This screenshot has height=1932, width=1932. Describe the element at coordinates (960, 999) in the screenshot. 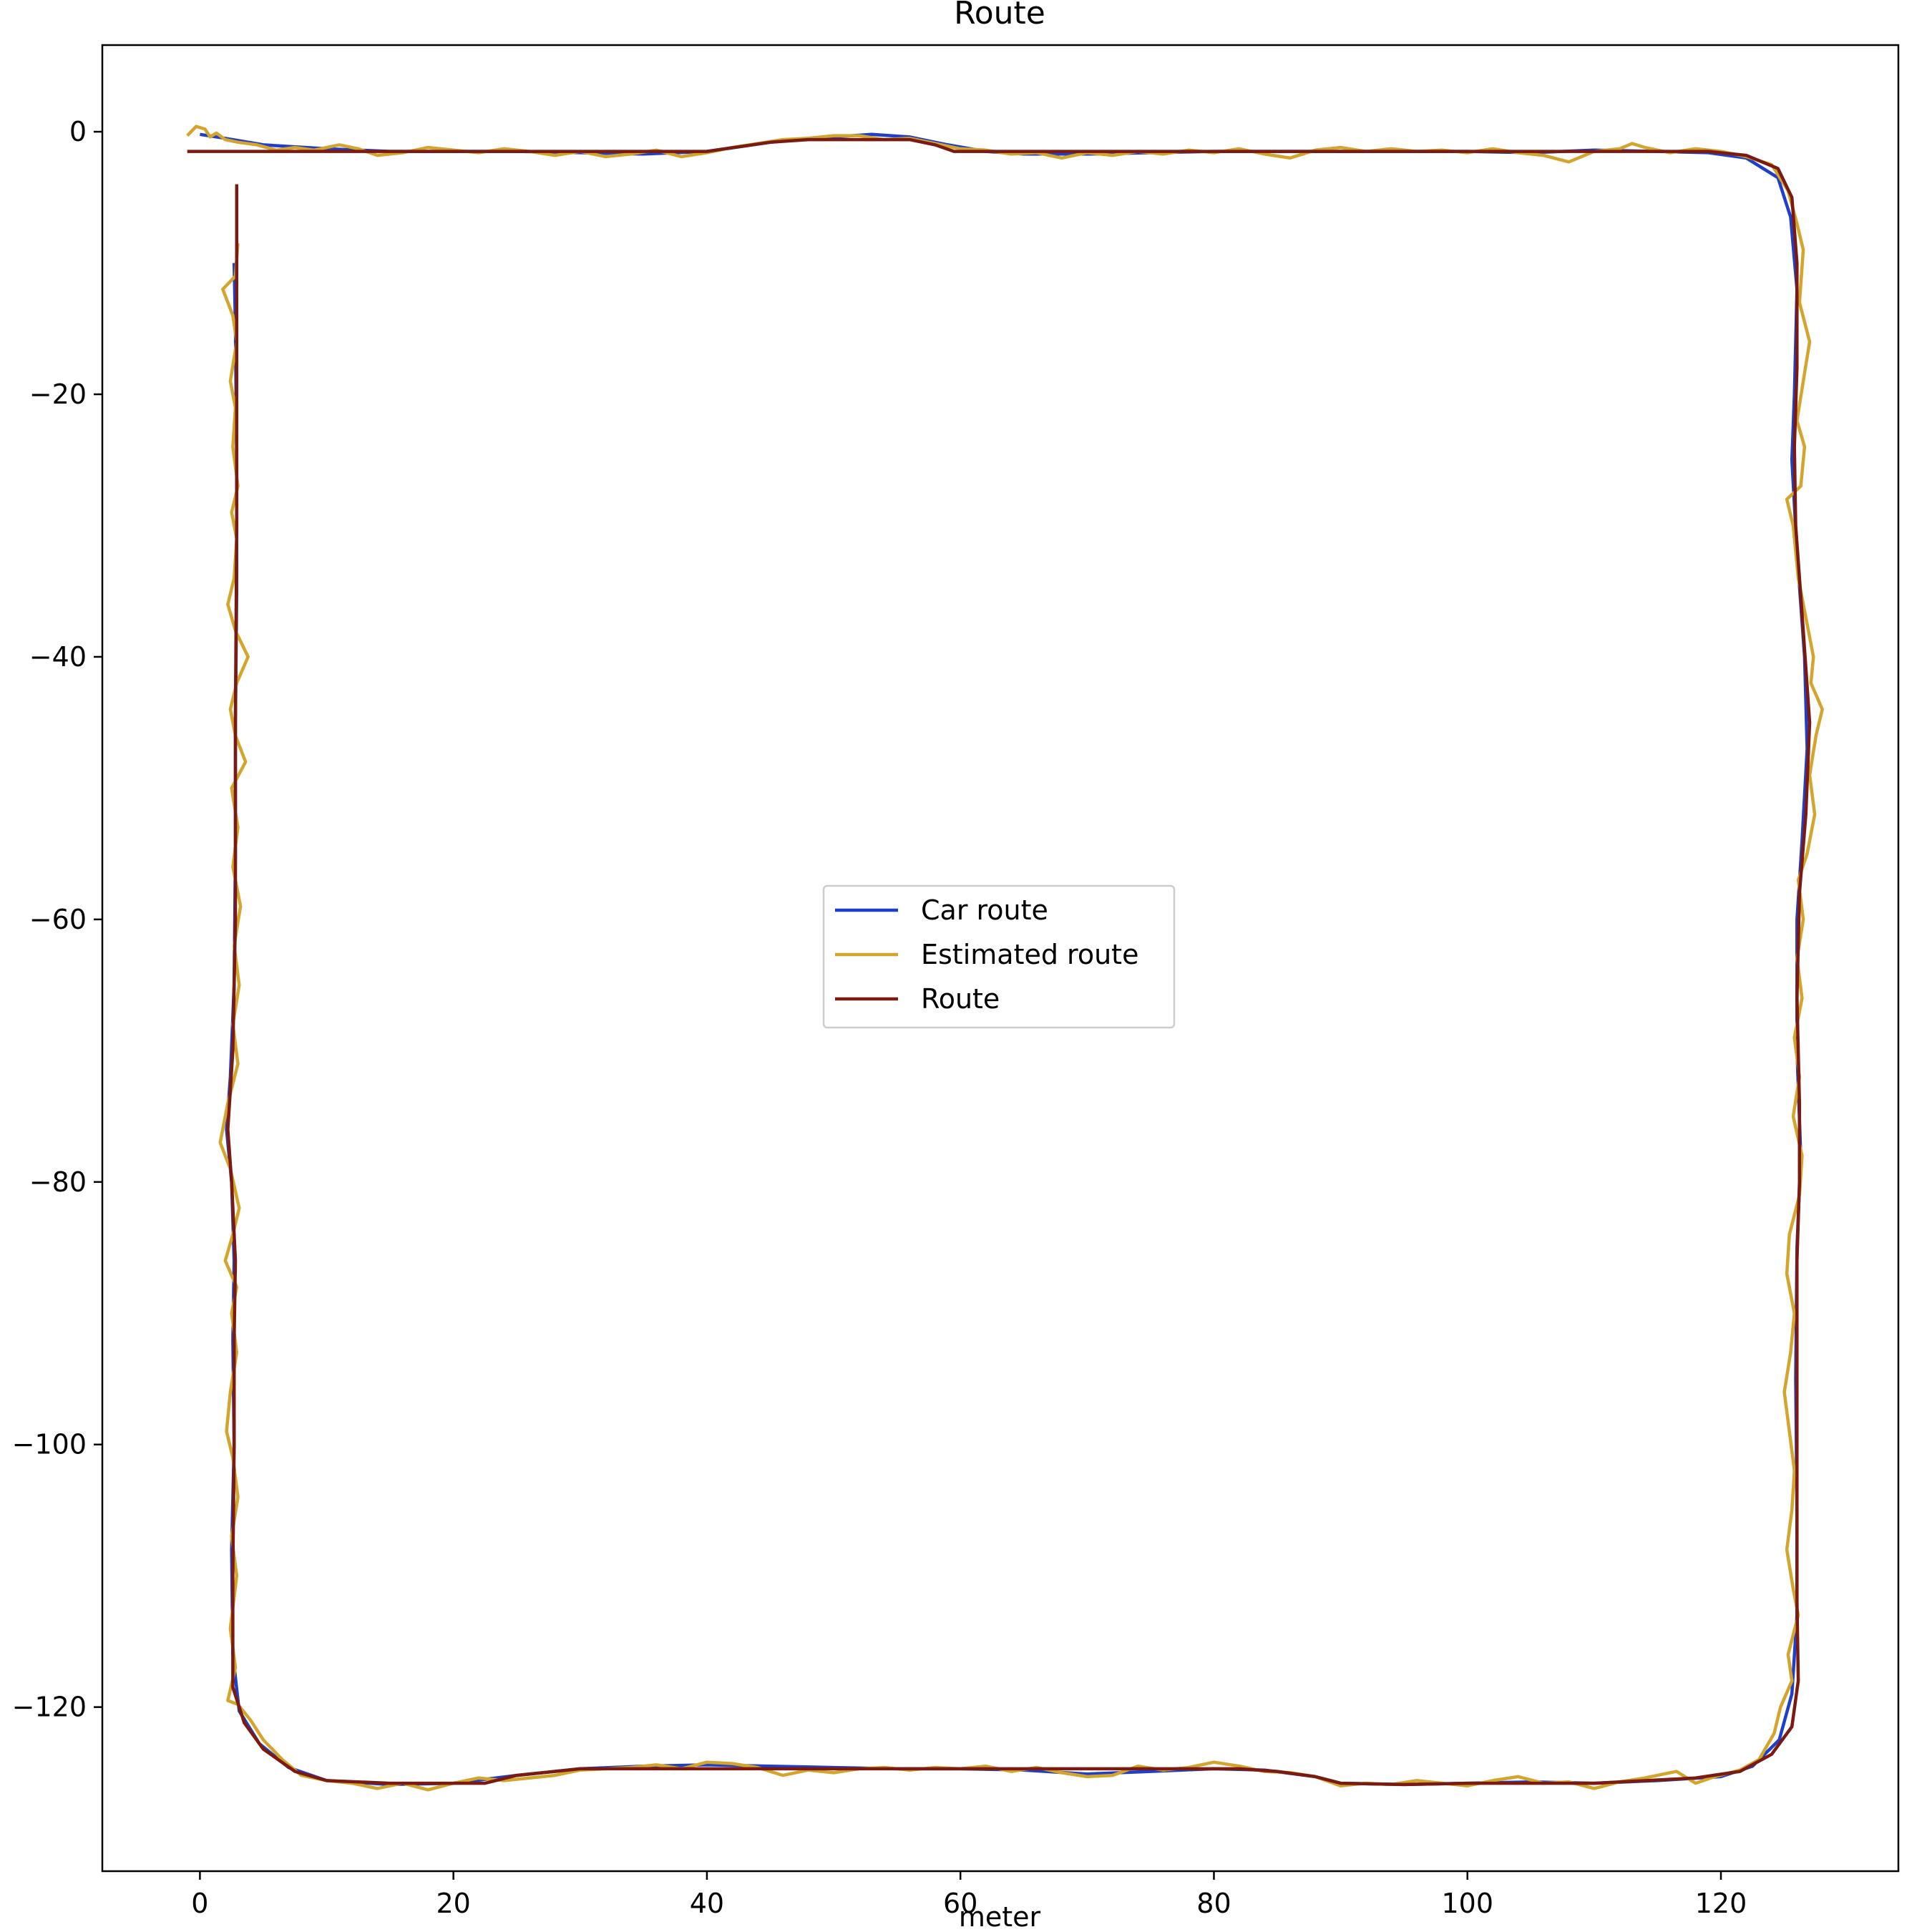

I see `legend-label: Route` at that location.